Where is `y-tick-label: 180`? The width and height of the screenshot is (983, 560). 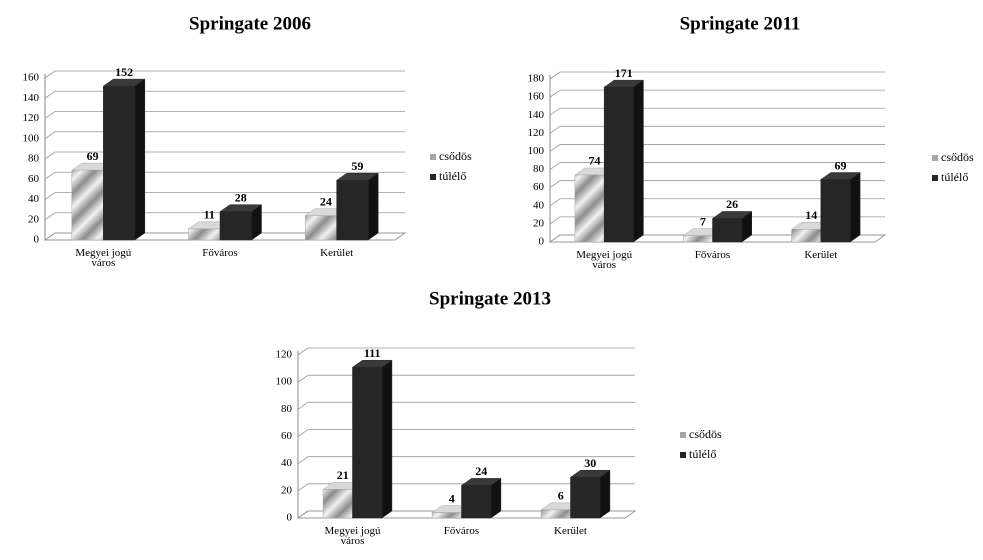 y-tick-label: 180 is located at coordinates (536, 79).